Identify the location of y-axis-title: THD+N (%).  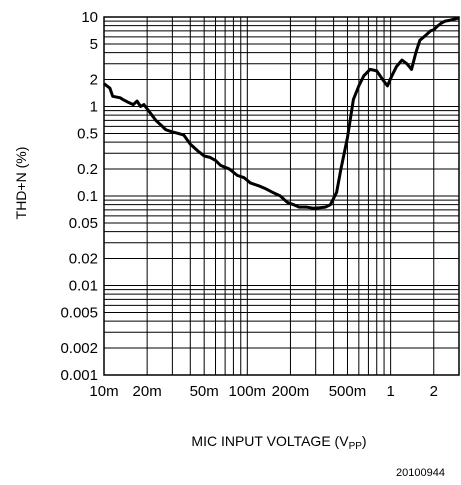
(21, 183).